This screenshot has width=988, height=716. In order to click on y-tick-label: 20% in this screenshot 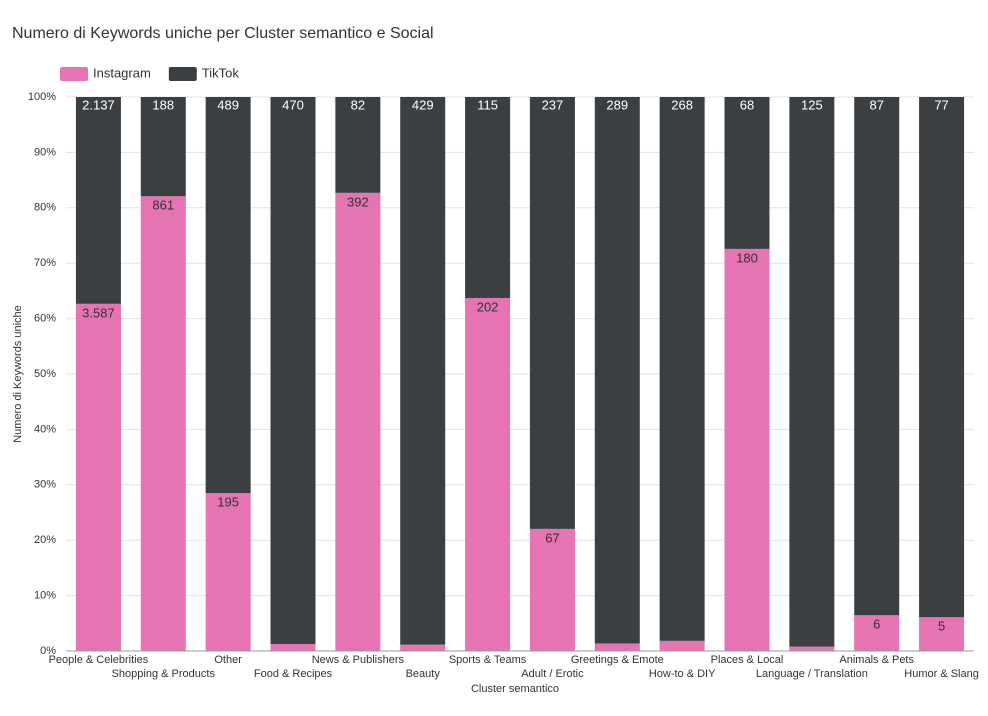, I will do `click(45, 540)`.